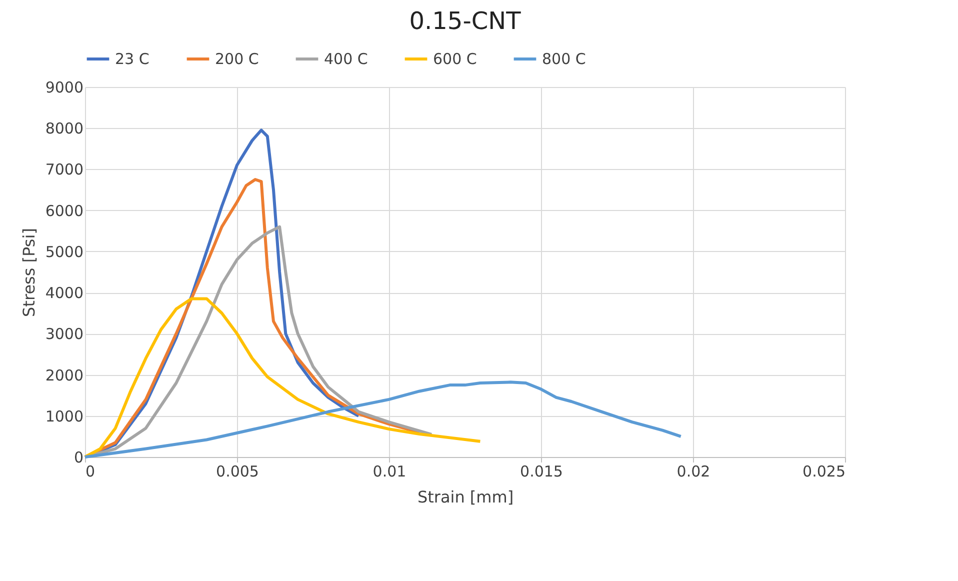  What do you see at coordinates (64, 87) in the screenshot?
I see `y-tick-label: 9000` at bounding box center [64, 87].